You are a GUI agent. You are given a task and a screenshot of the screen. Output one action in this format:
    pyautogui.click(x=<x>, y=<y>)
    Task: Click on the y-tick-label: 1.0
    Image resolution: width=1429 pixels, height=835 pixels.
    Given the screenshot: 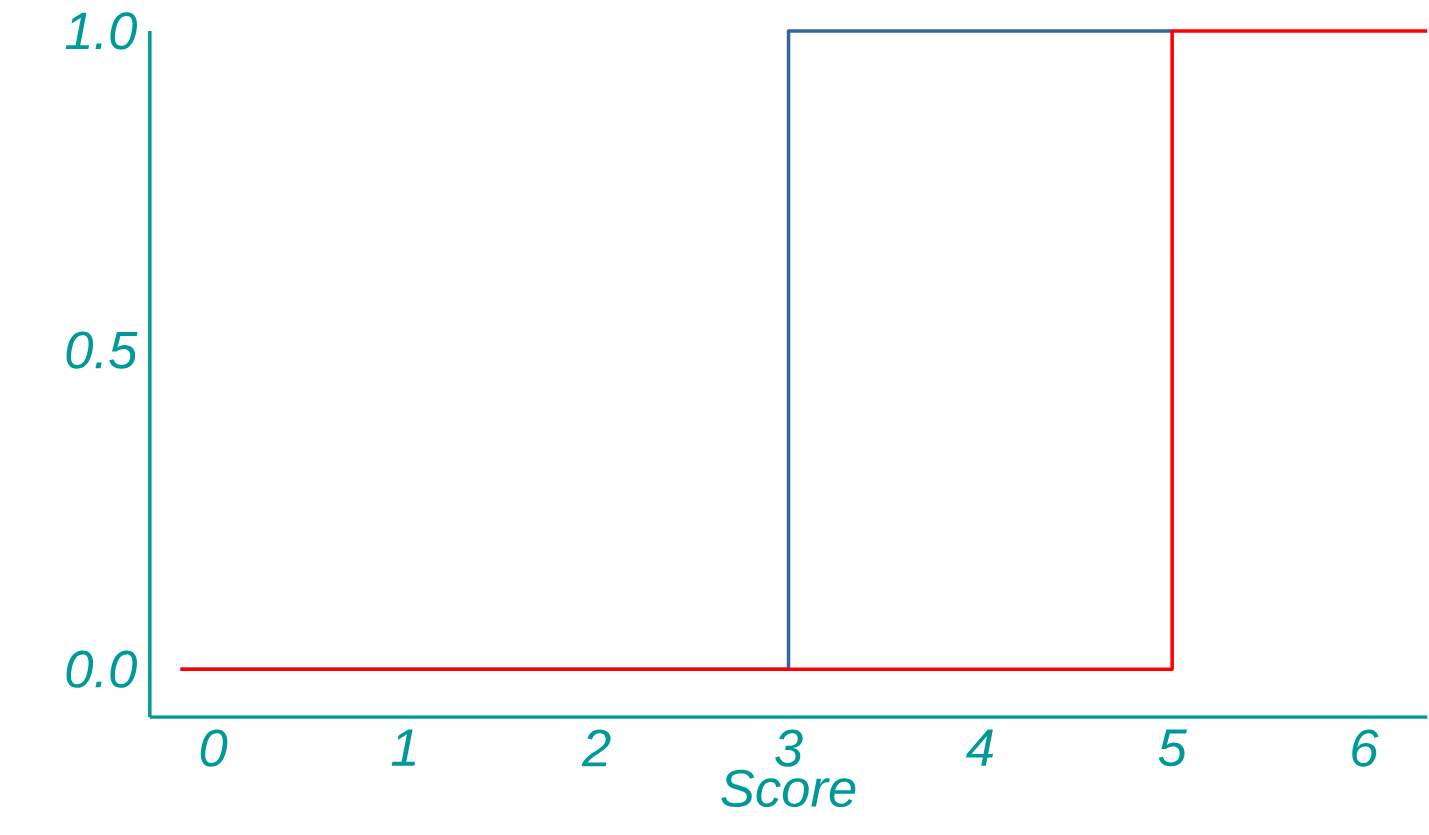 What is the action you would take?
    pyautogui.click(x=101, y=31)
    